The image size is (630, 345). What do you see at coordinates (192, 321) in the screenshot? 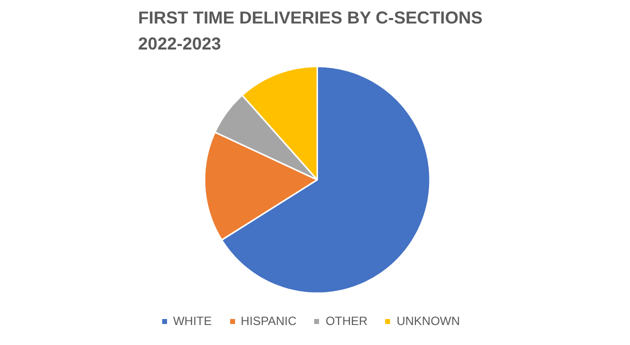
I see `legend-label: WHITE` at bounding box center [192, 321].